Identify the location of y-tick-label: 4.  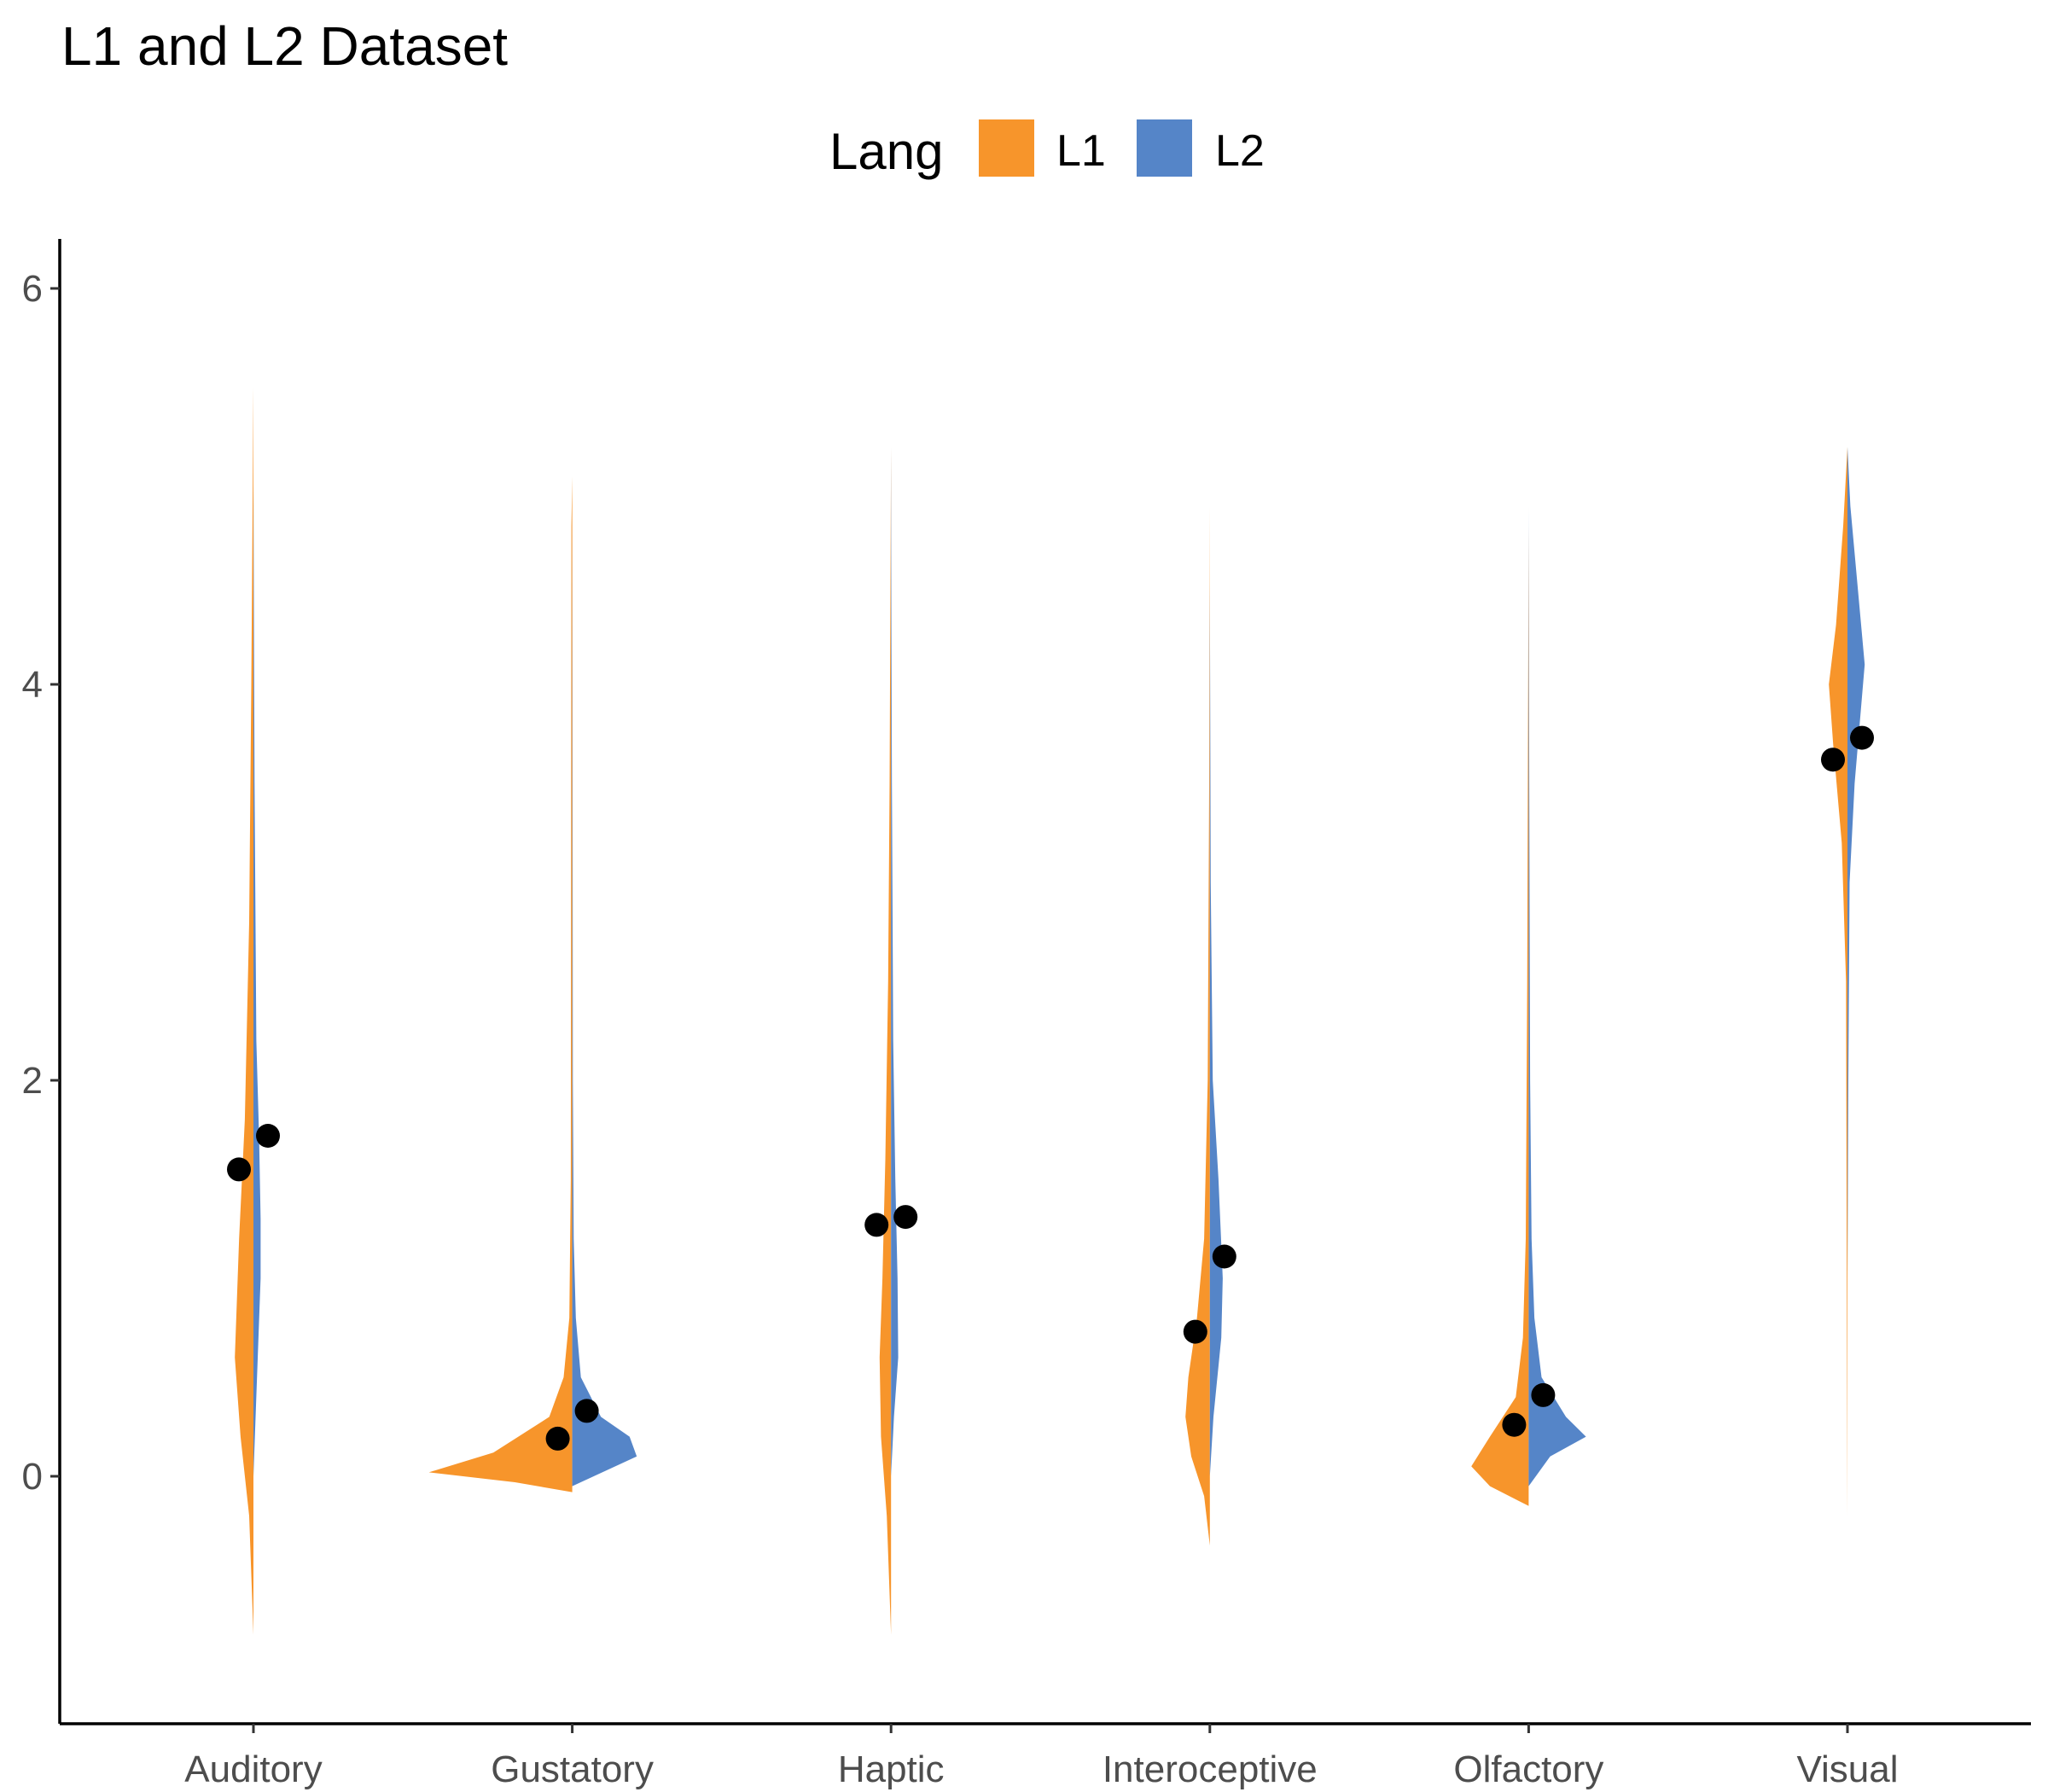
(32, 685).